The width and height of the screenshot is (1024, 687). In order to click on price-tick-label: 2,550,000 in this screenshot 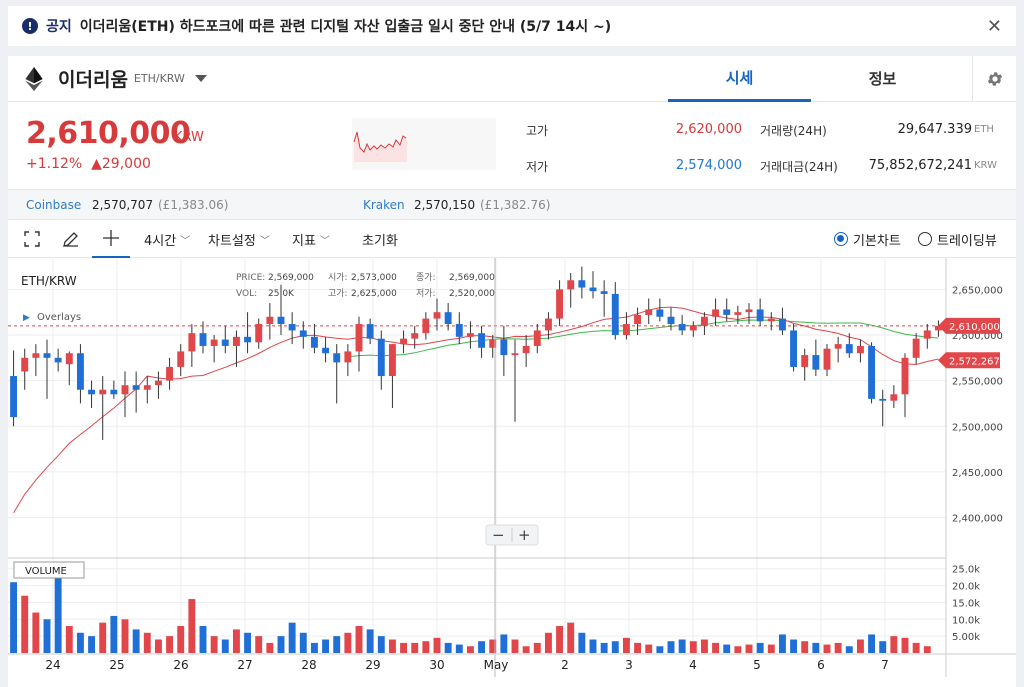, I will do `click(977, 382)`.